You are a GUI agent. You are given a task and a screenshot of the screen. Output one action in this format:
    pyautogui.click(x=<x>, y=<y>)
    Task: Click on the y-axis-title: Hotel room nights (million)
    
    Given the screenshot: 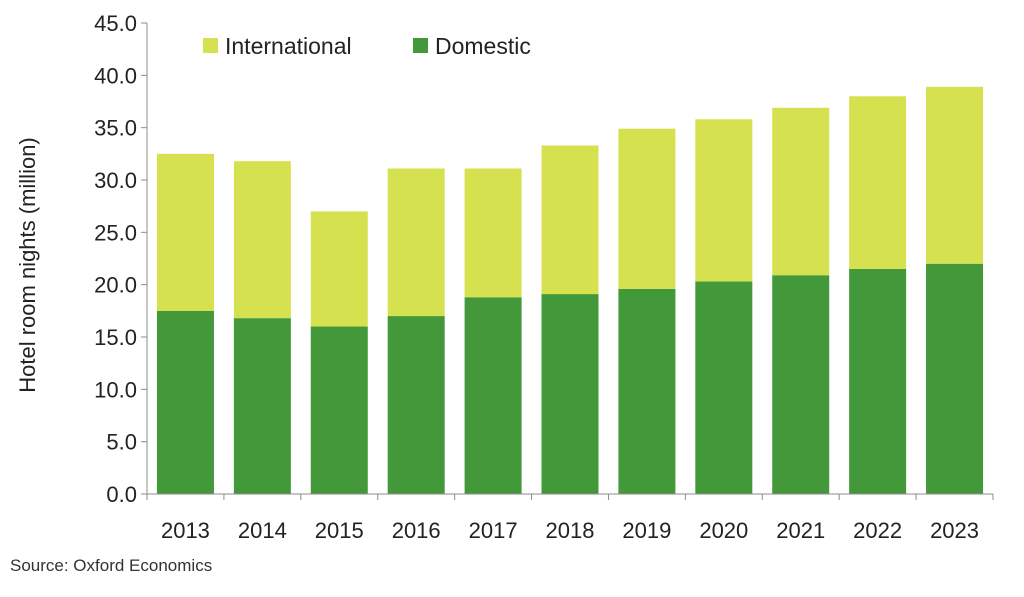 What is the action you would take?
    pyautogui.click(x=27, y=265)
    